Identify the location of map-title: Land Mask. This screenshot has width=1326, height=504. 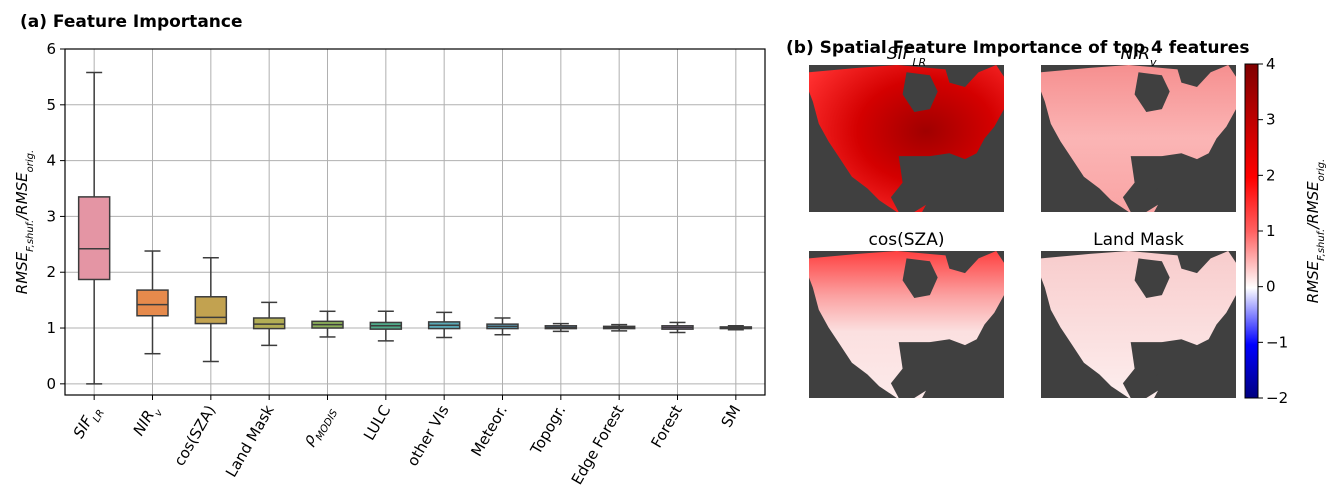
(1138, 240).